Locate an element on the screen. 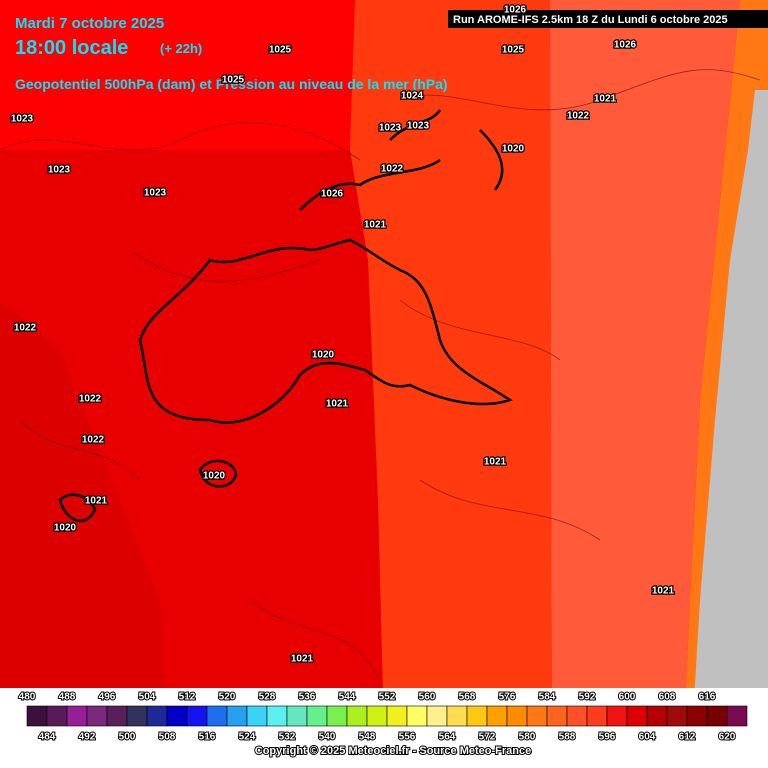 This screenshot has height=768, width=768. region-outside is located at coordinates (729, 429).